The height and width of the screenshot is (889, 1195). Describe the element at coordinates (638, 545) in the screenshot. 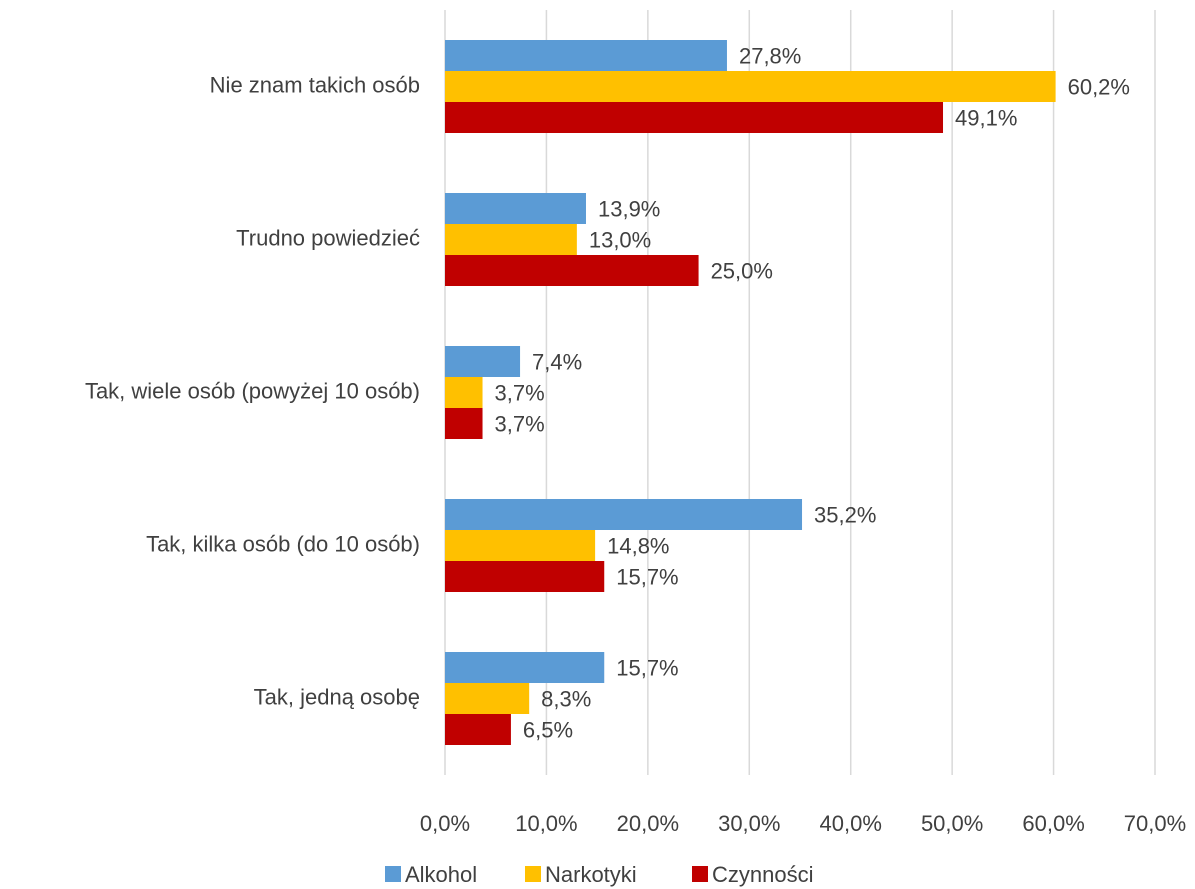

I see `value-label: 14,8%` at that location.